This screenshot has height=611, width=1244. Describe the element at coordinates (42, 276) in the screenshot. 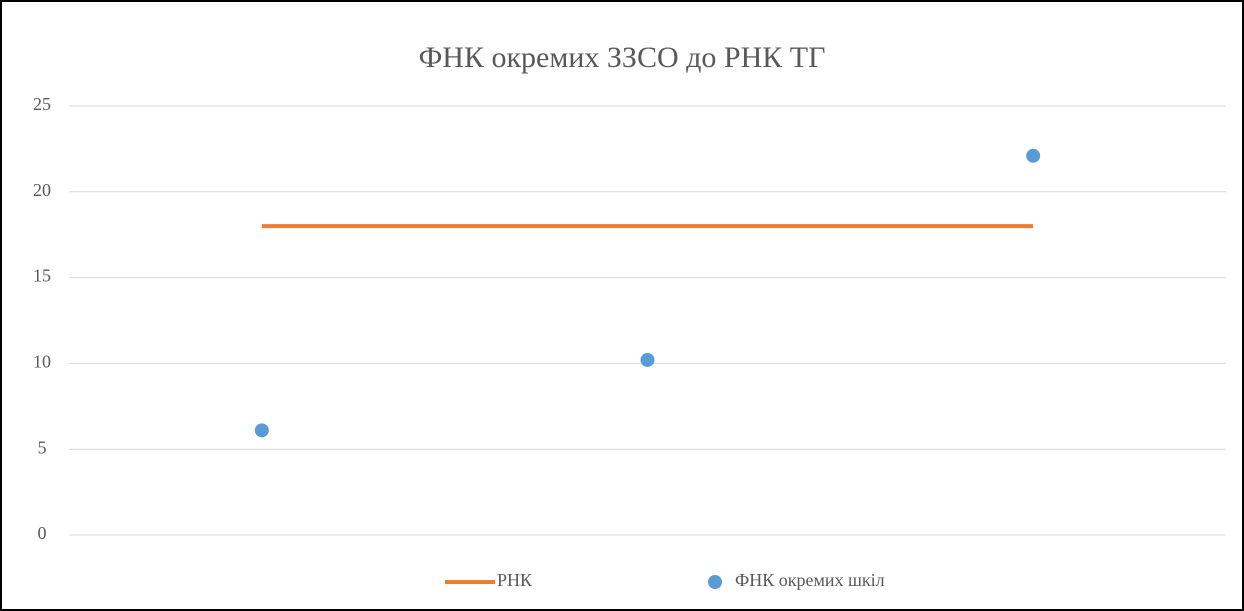

I see `y-tick-label: 15` at that location.